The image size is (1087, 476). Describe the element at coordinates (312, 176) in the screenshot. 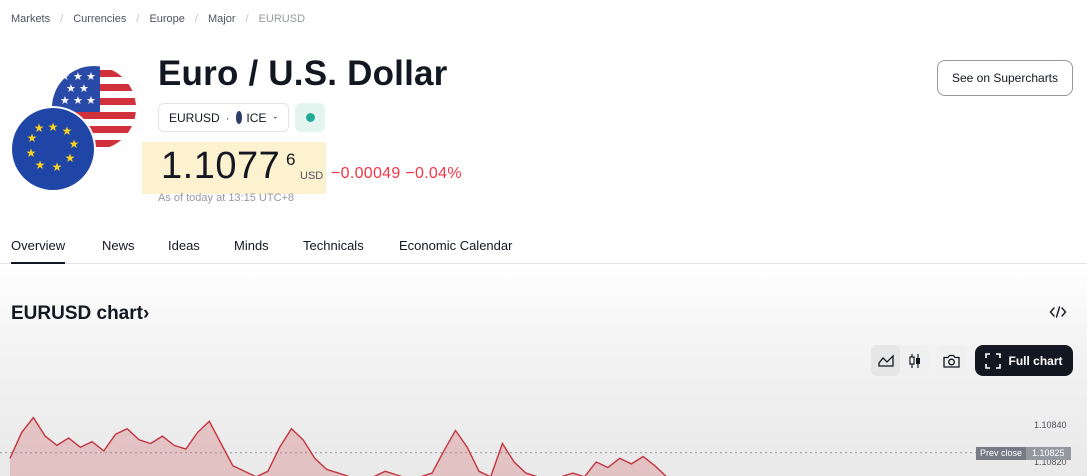

I see `price-currency: USD` at that location.